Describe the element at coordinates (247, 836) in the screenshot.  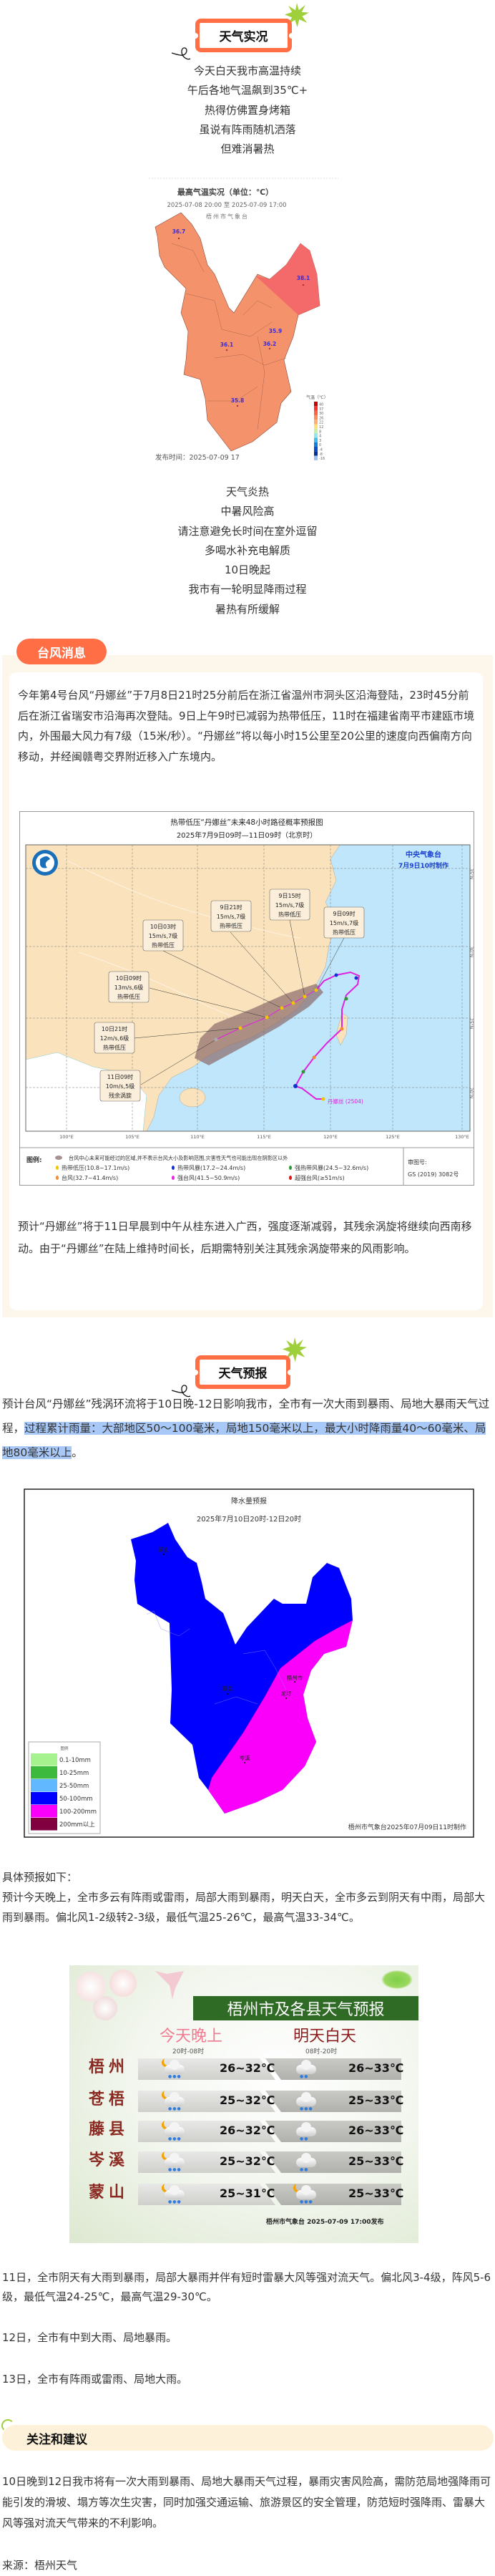
I see `typhoon-map-period: 2025年7月9日09时—11日09时（北京时）` at that location.